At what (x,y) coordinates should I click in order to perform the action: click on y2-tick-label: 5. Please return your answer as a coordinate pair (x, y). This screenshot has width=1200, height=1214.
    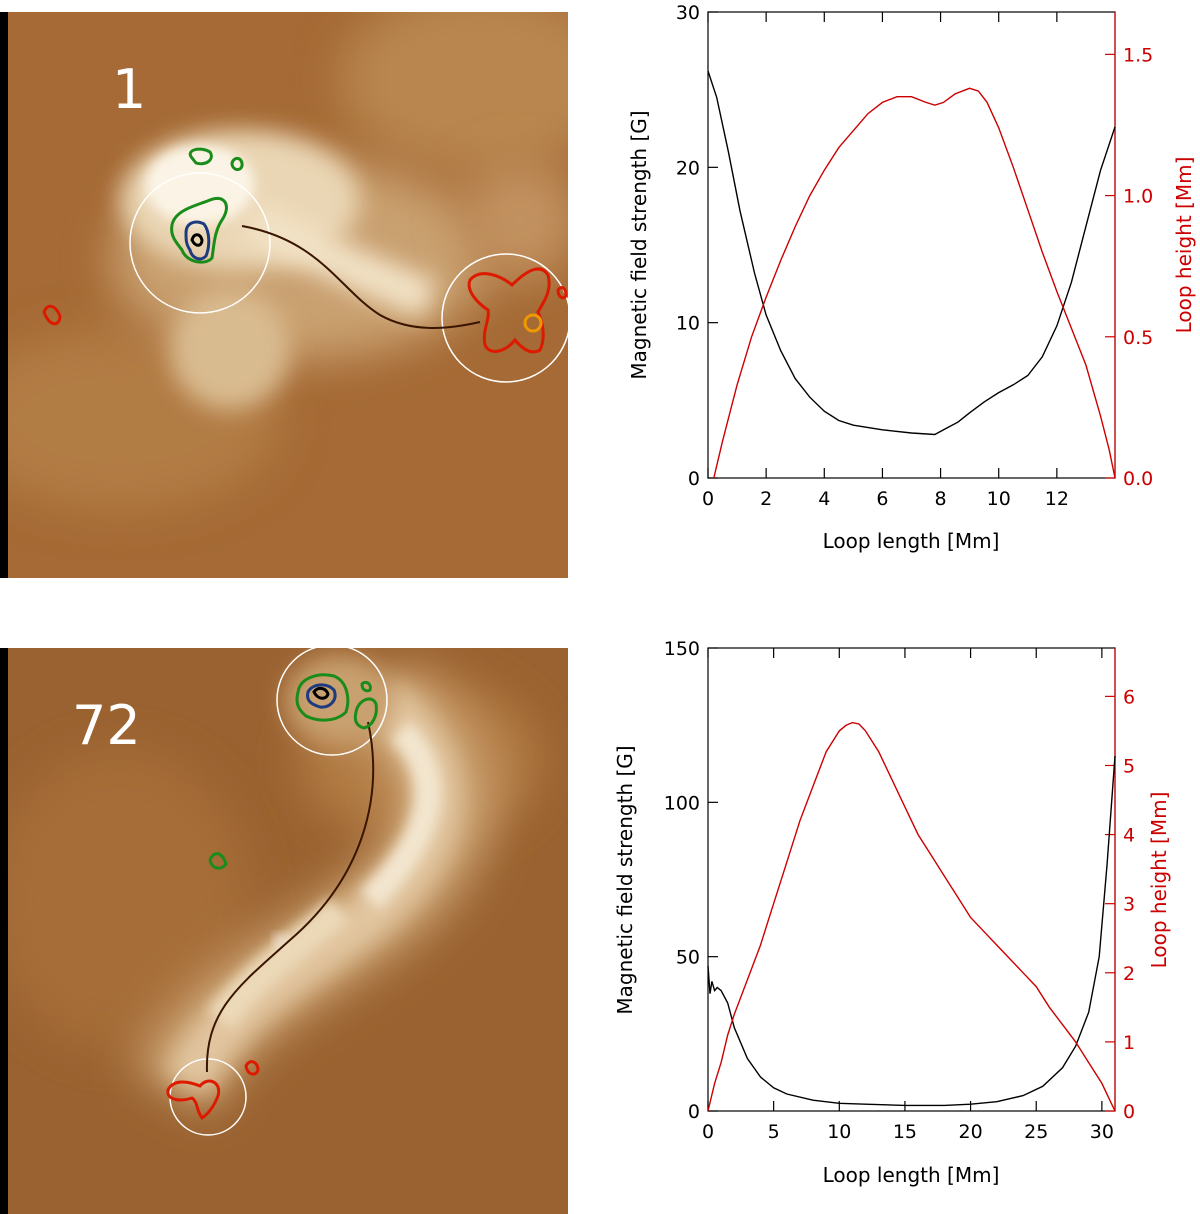
    Looking at the image, I should click on (1129, 766).